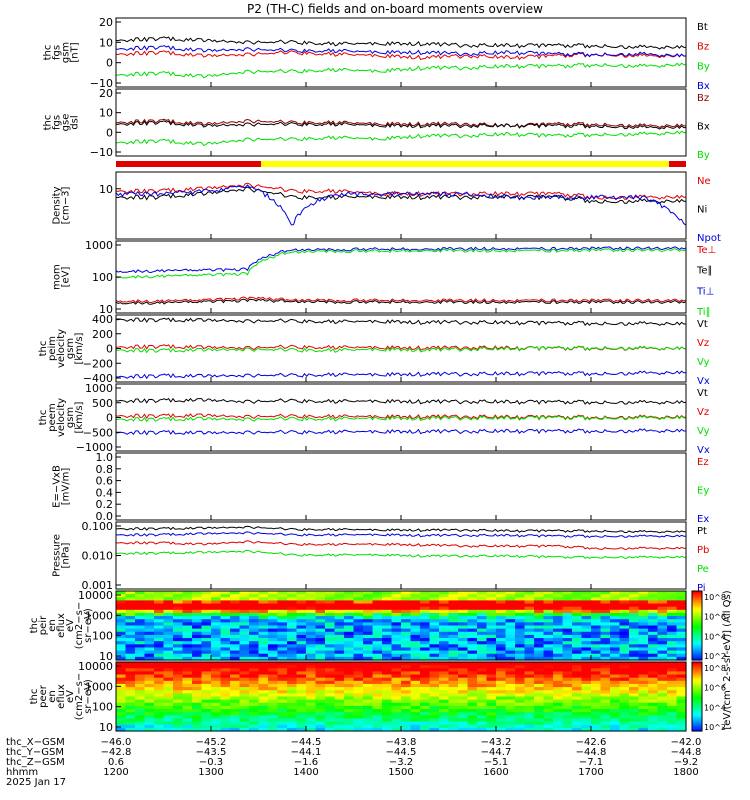  Describe the element at coordinates (22, 772) in the screenshot. I see `x-axis-hhmm-label: hhmm` at that location.